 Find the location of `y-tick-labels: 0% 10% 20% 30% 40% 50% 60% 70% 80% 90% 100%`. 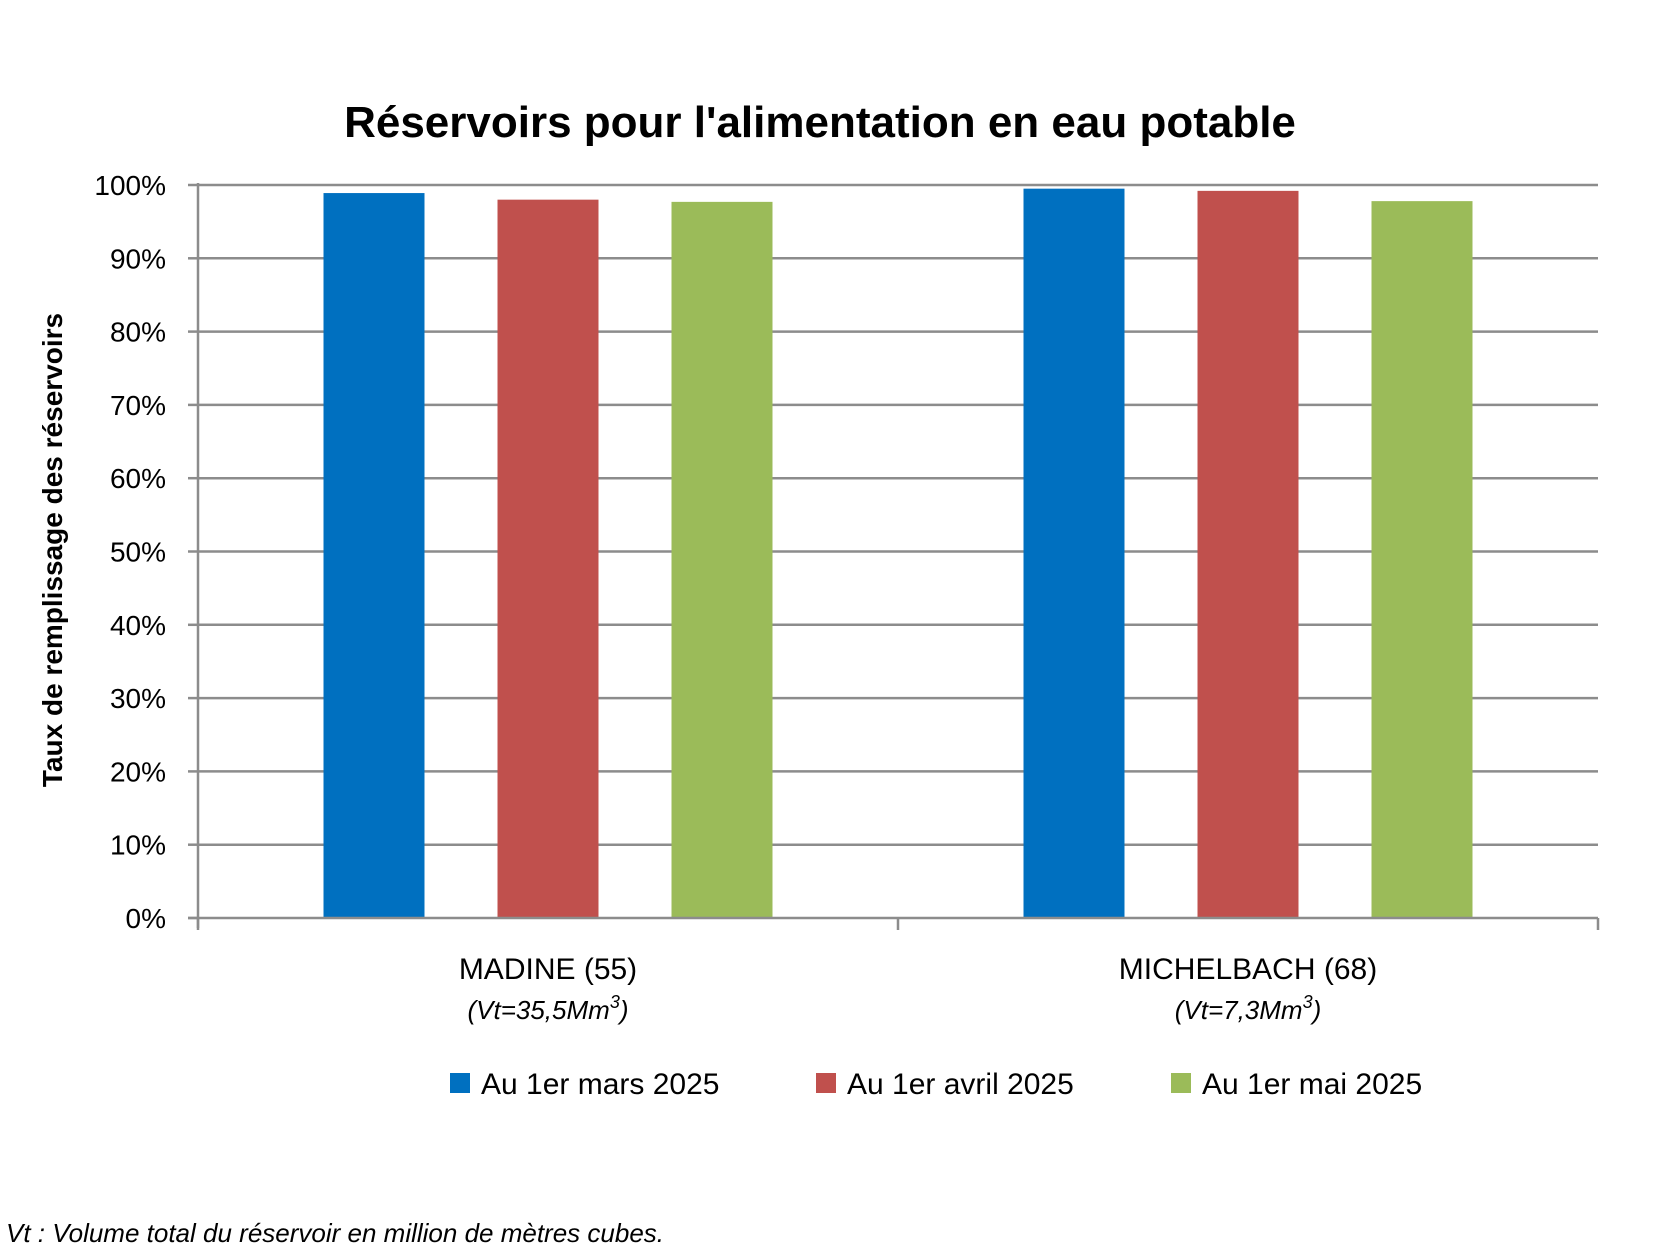

y-tick-labels: 0% 10% 20% 30% 40% 50% 60% 70% 80% 90% 100% is located at coordinates (130, 552).